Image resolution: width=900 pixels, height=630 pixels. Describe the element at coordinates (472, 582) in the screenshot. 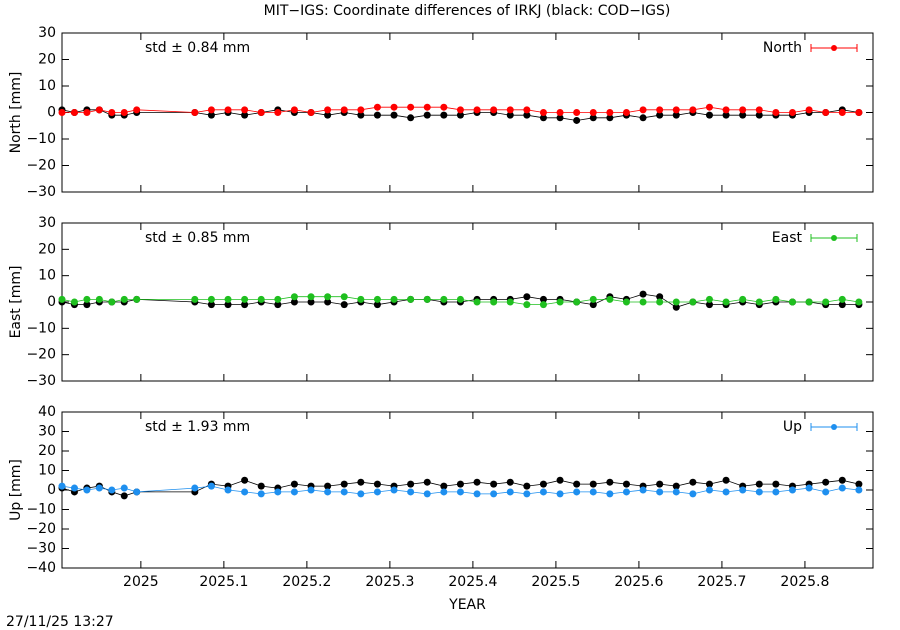

I see `x-tick-label: 2025.4` at that location.